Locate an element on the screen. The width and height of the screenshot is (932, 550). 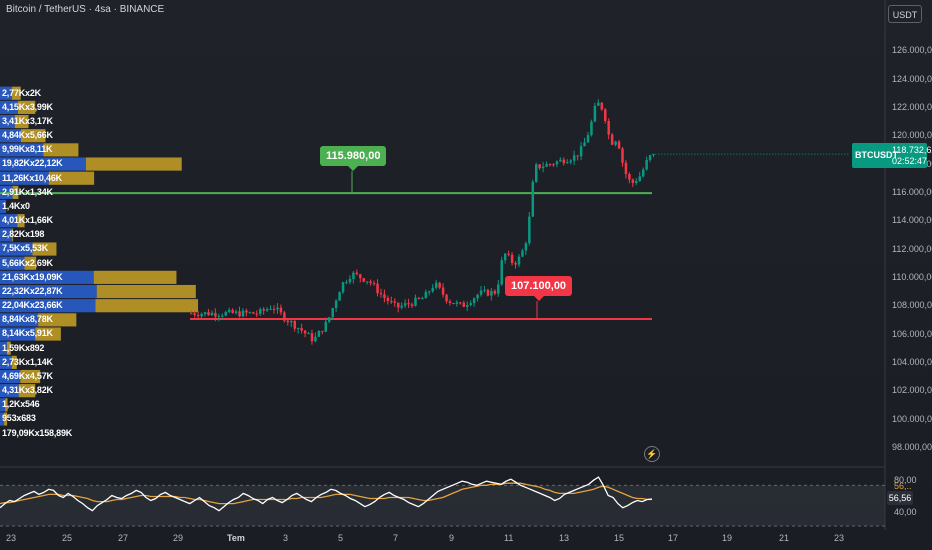
support-level-tag: 115.980,00 is located at coordinates (353, 159).